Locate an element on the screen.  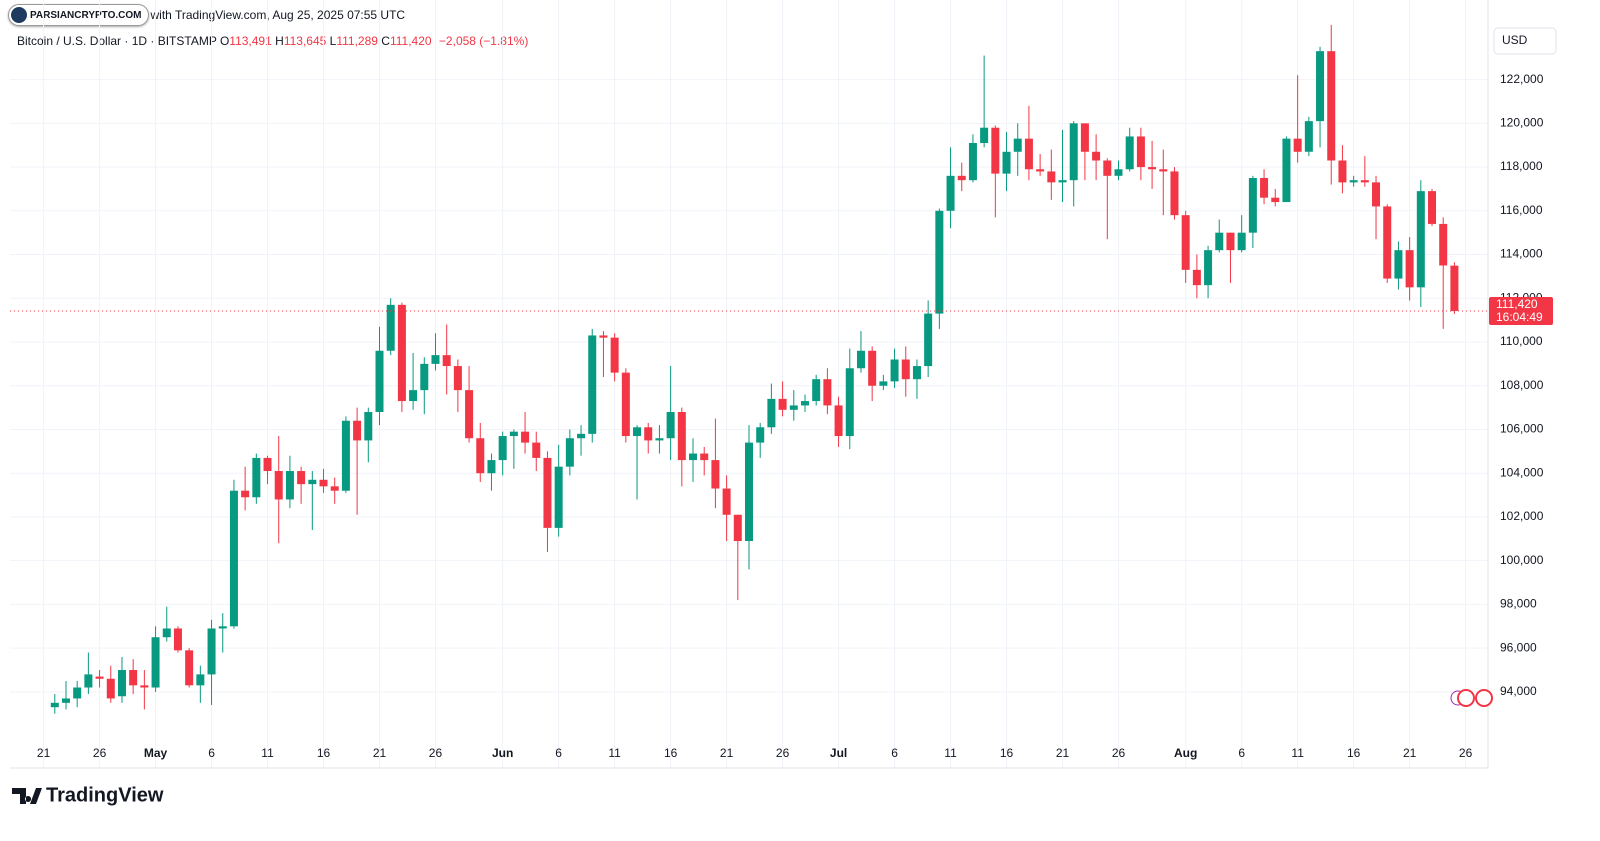
brand-text: TradingView is located at coordinates (105, 795).